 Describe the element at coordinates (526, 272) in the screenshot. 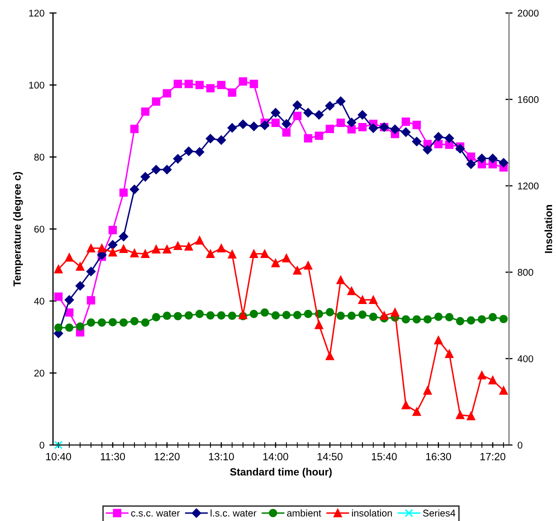

I see `y2-tick-label: 800` at that location.